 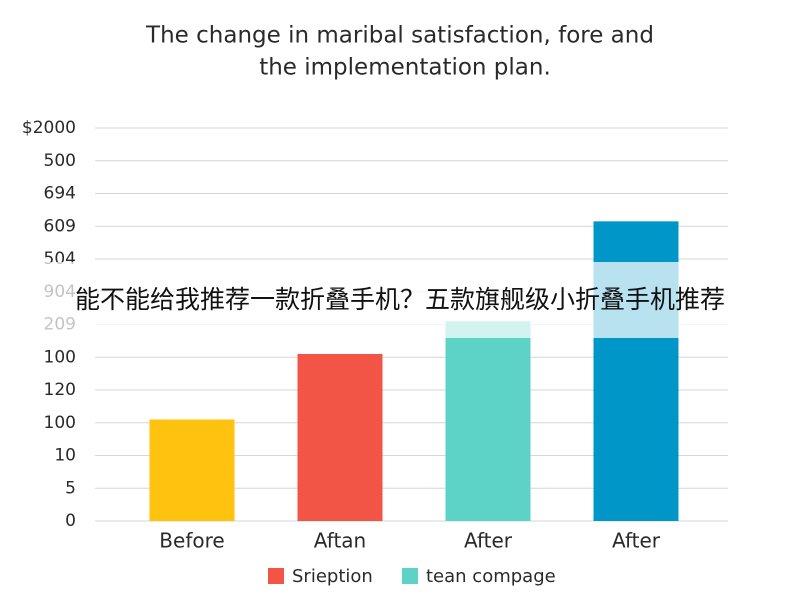 I want to click on y-tick-label: 10, so click(x=65, y=456).